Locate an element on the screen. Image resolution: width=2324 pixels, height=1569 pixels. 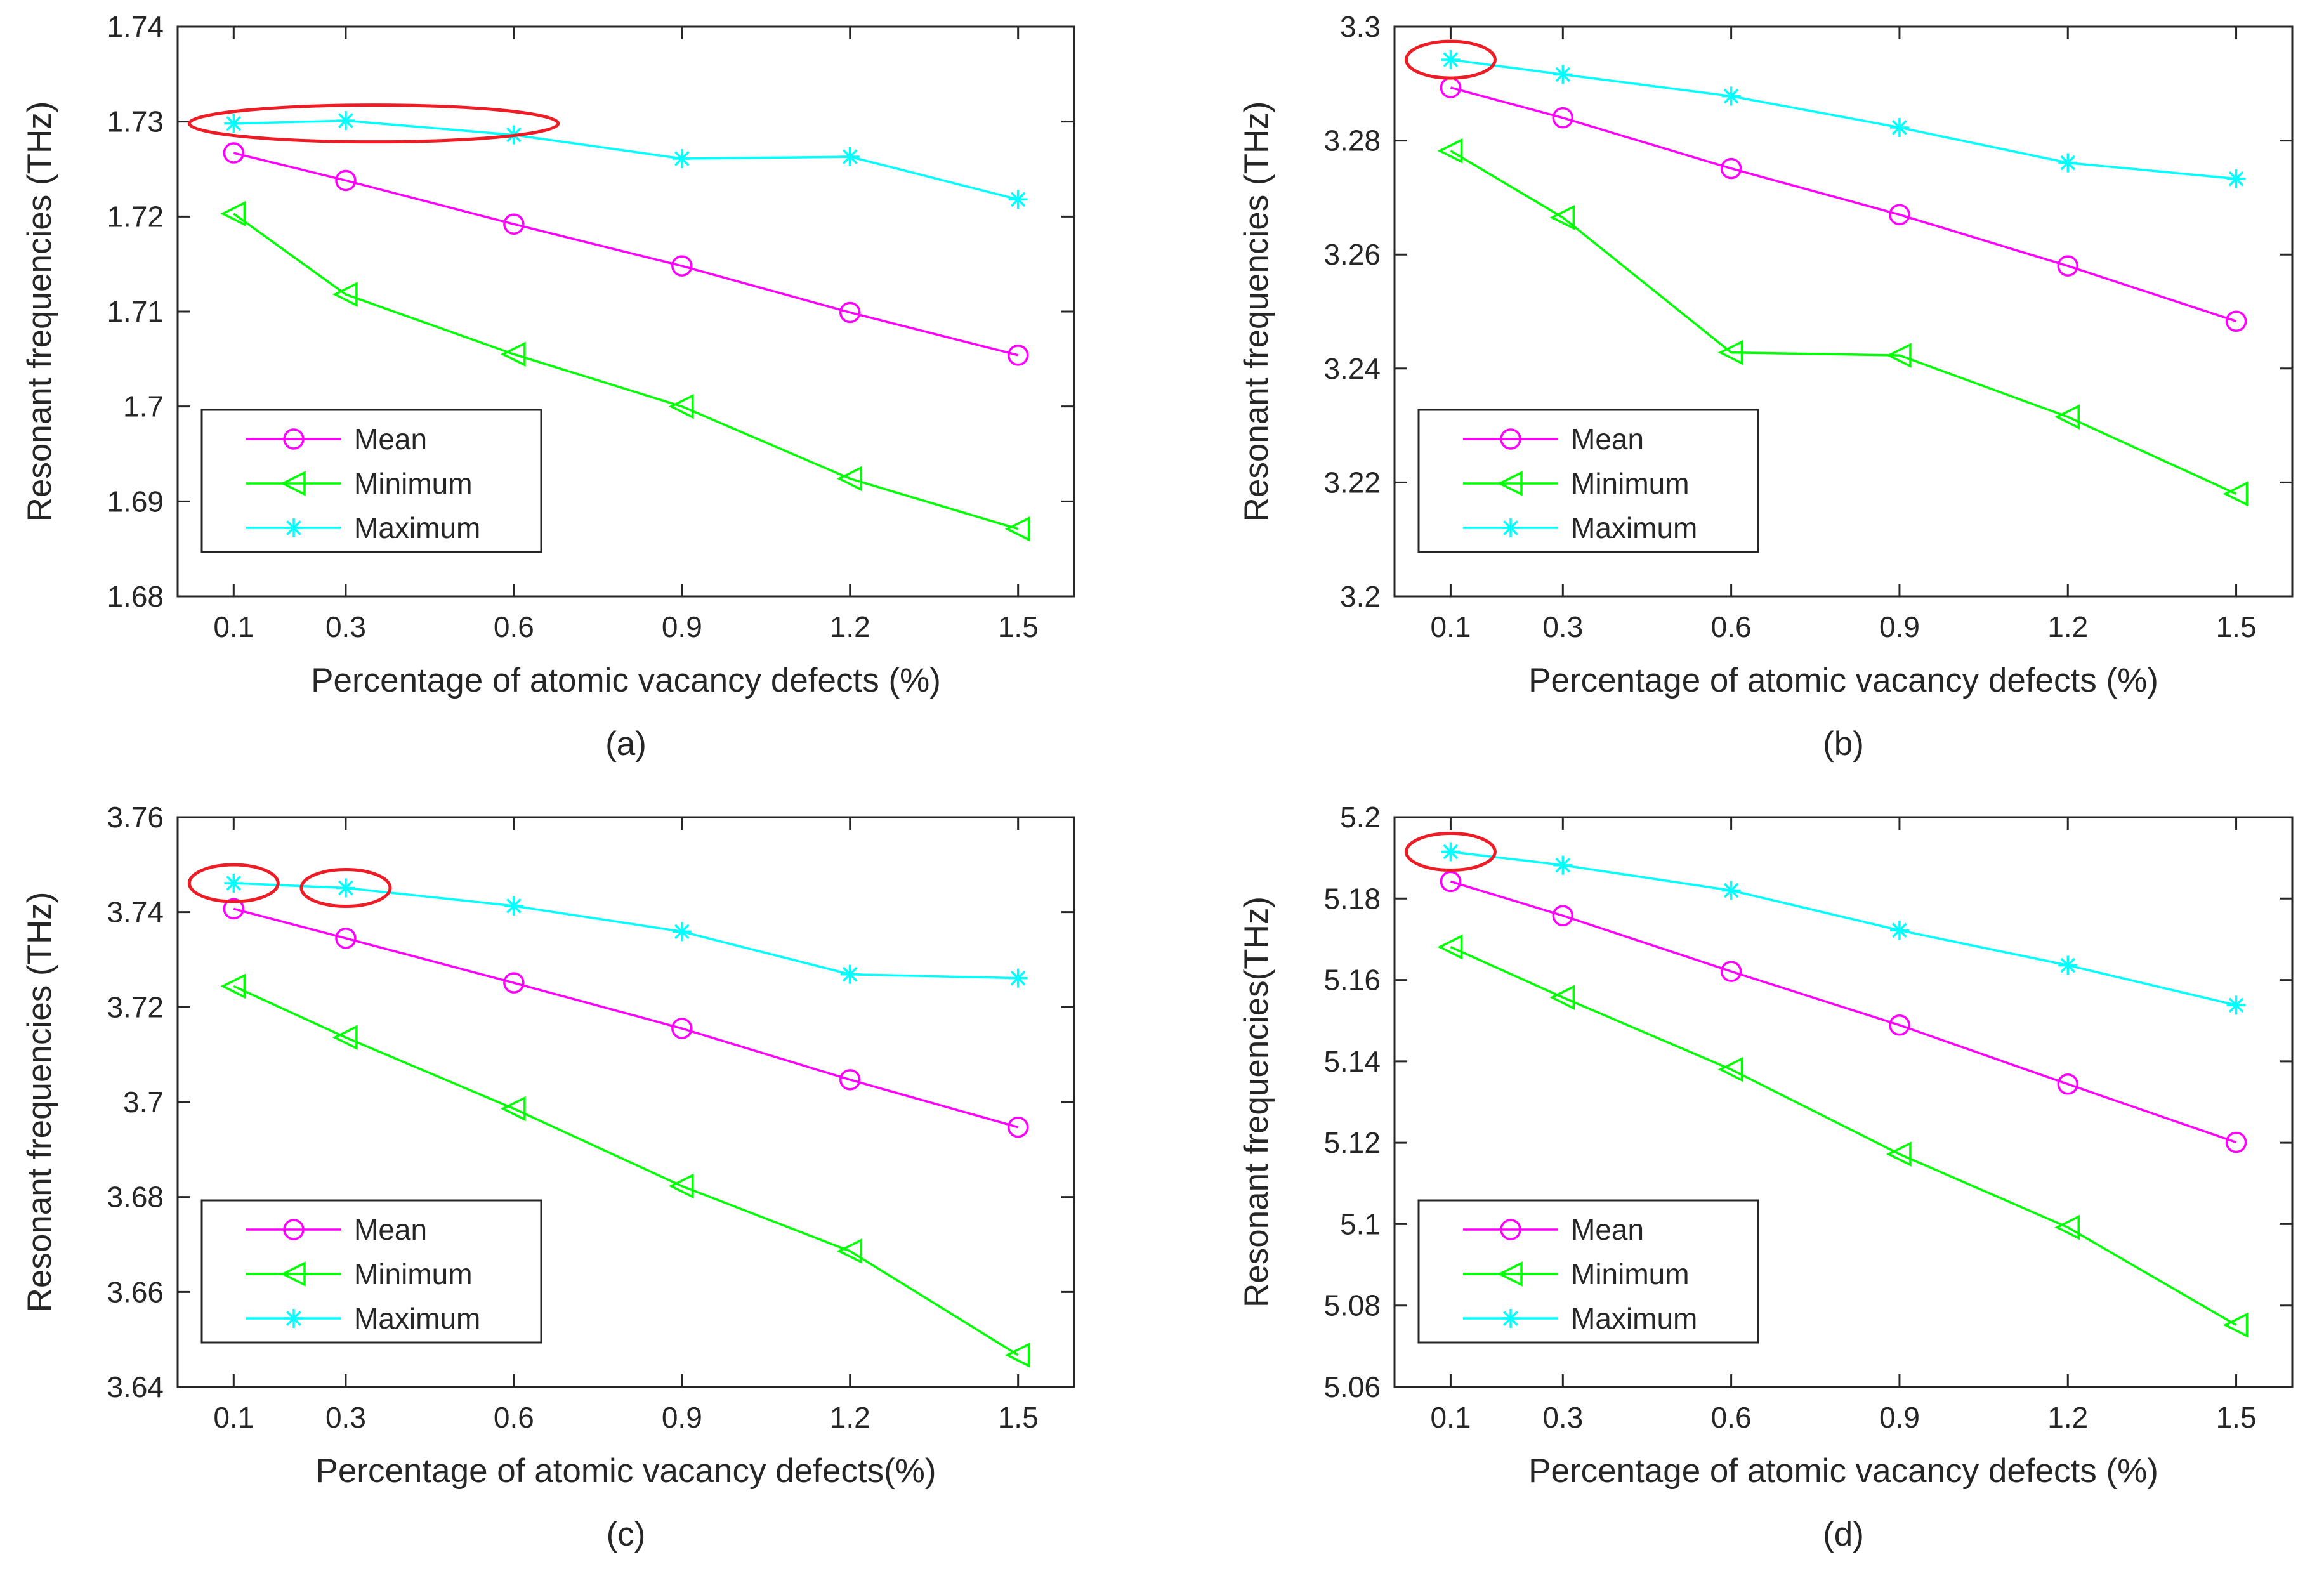
y-tick-label: 3.68 is located at coordinates (135, 1197).